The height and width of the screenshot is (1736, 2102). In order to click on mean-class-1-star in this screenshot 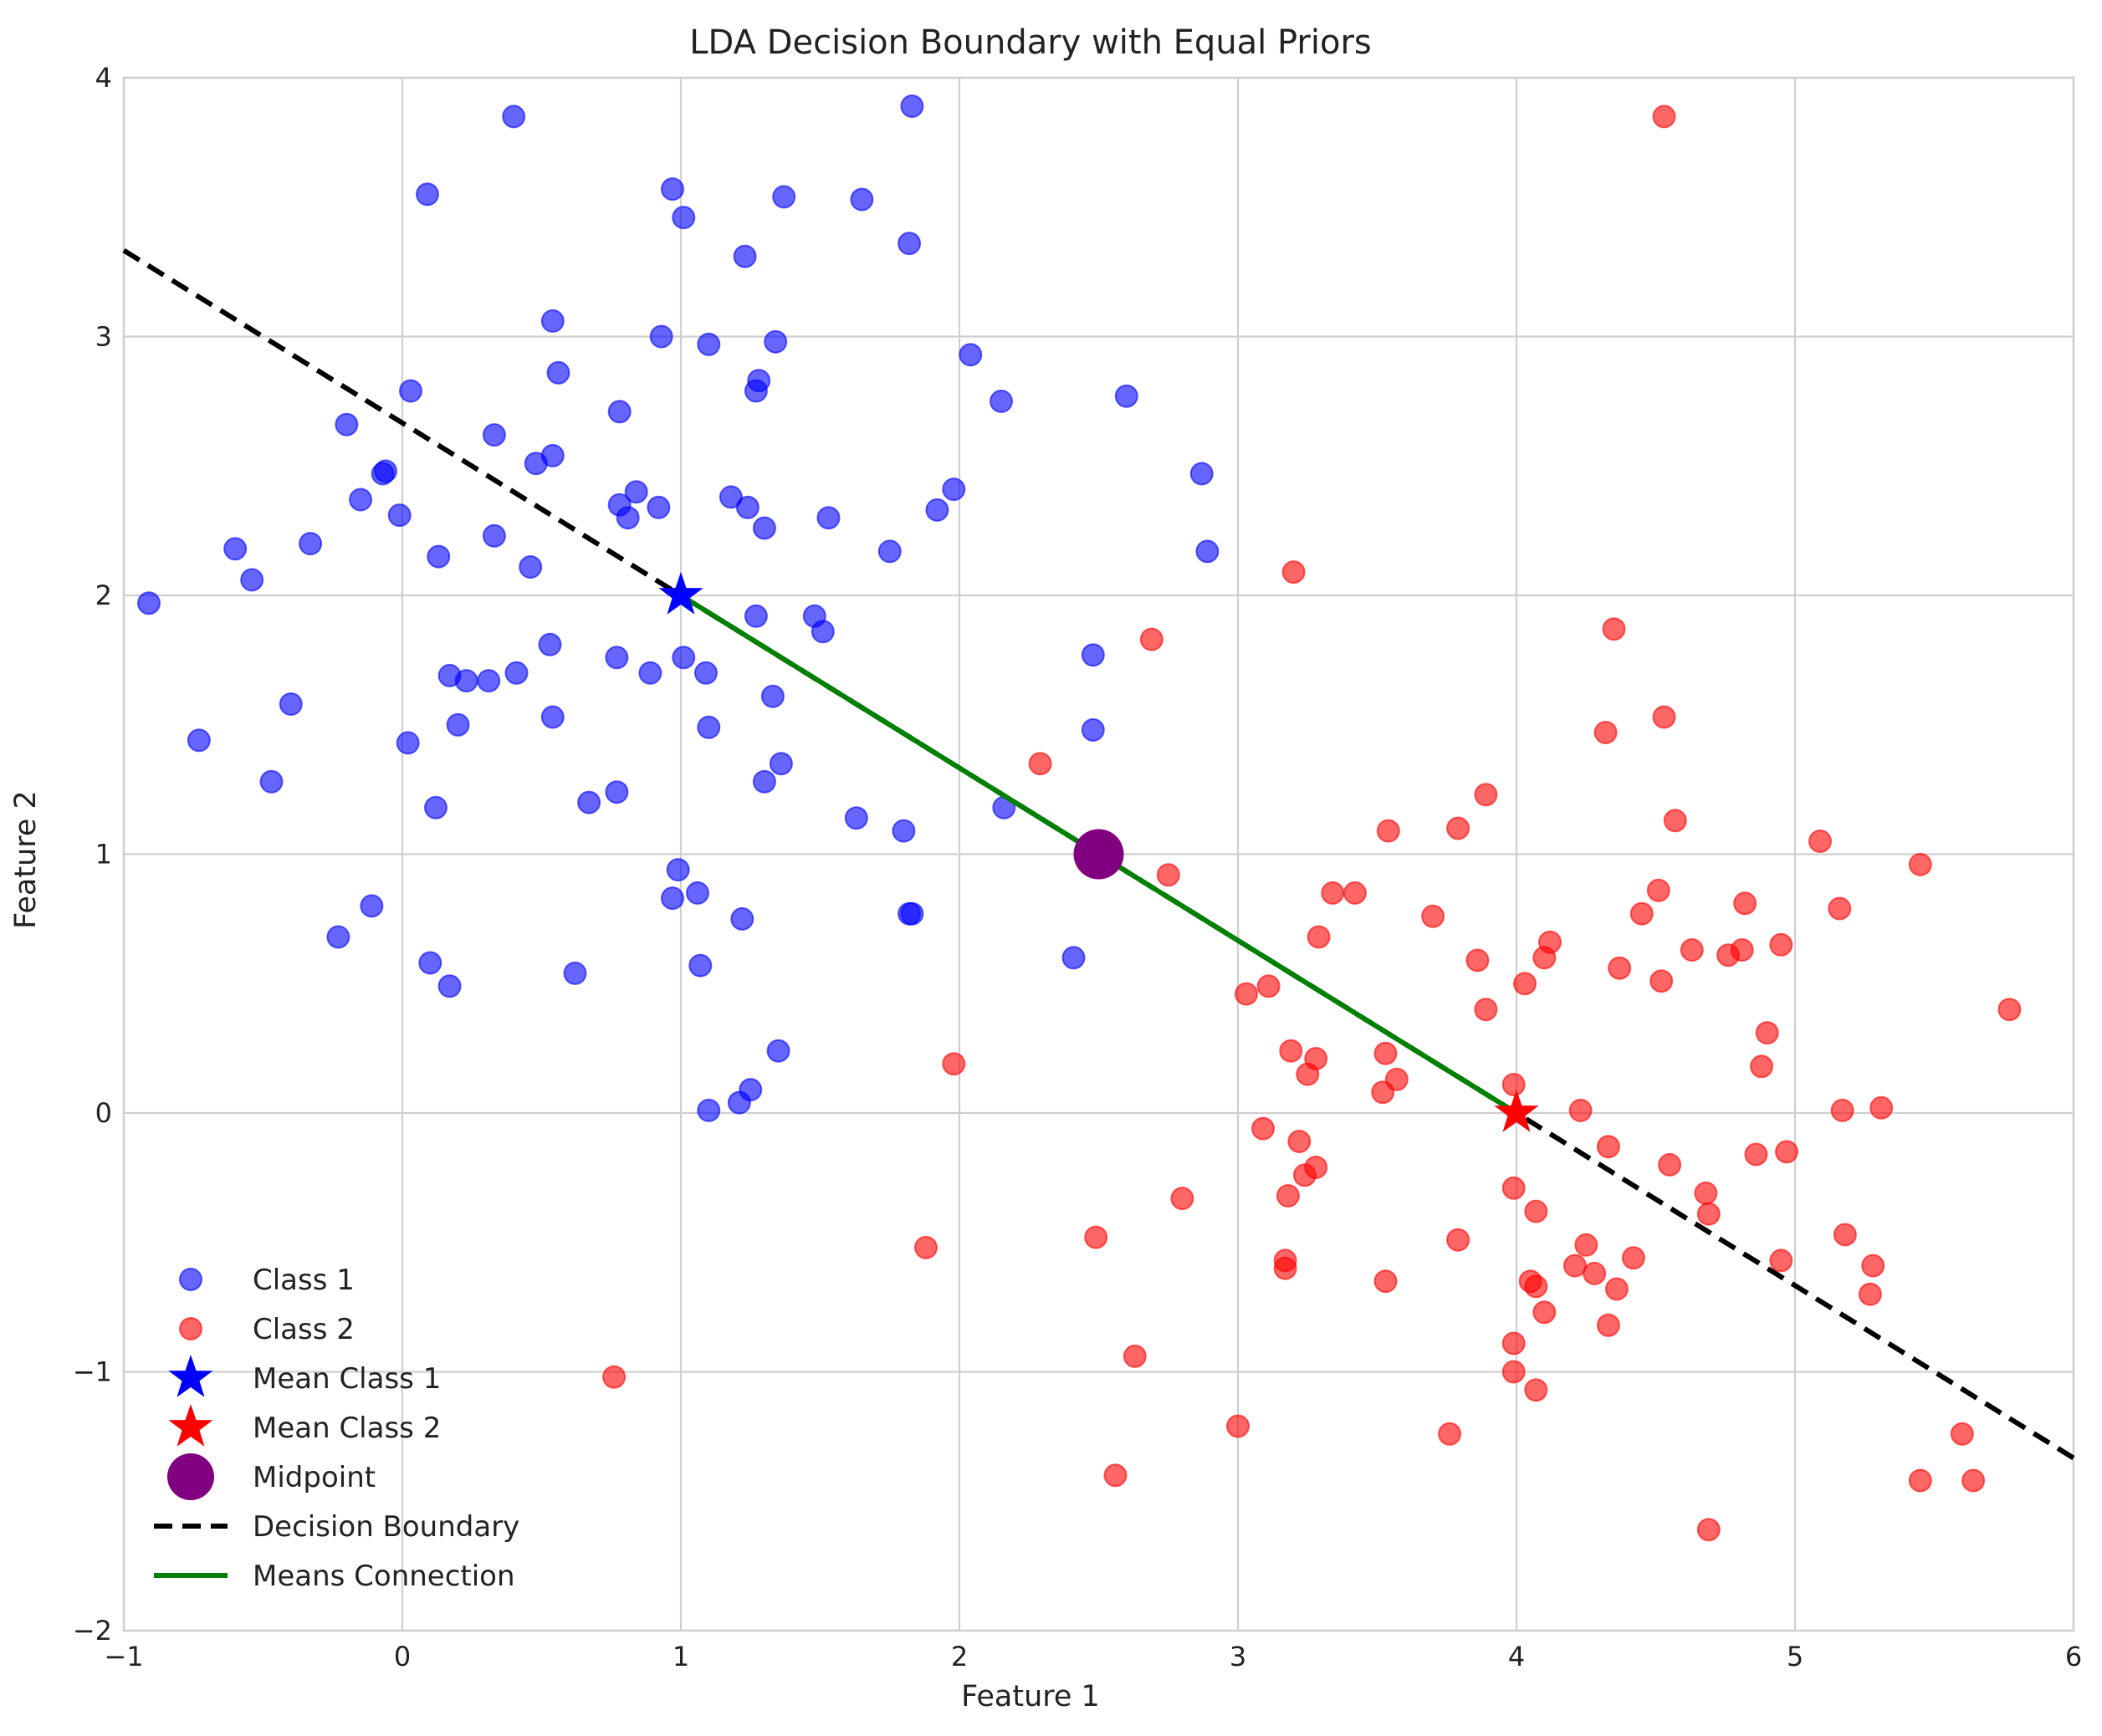, I will do `click(680, 593)`.